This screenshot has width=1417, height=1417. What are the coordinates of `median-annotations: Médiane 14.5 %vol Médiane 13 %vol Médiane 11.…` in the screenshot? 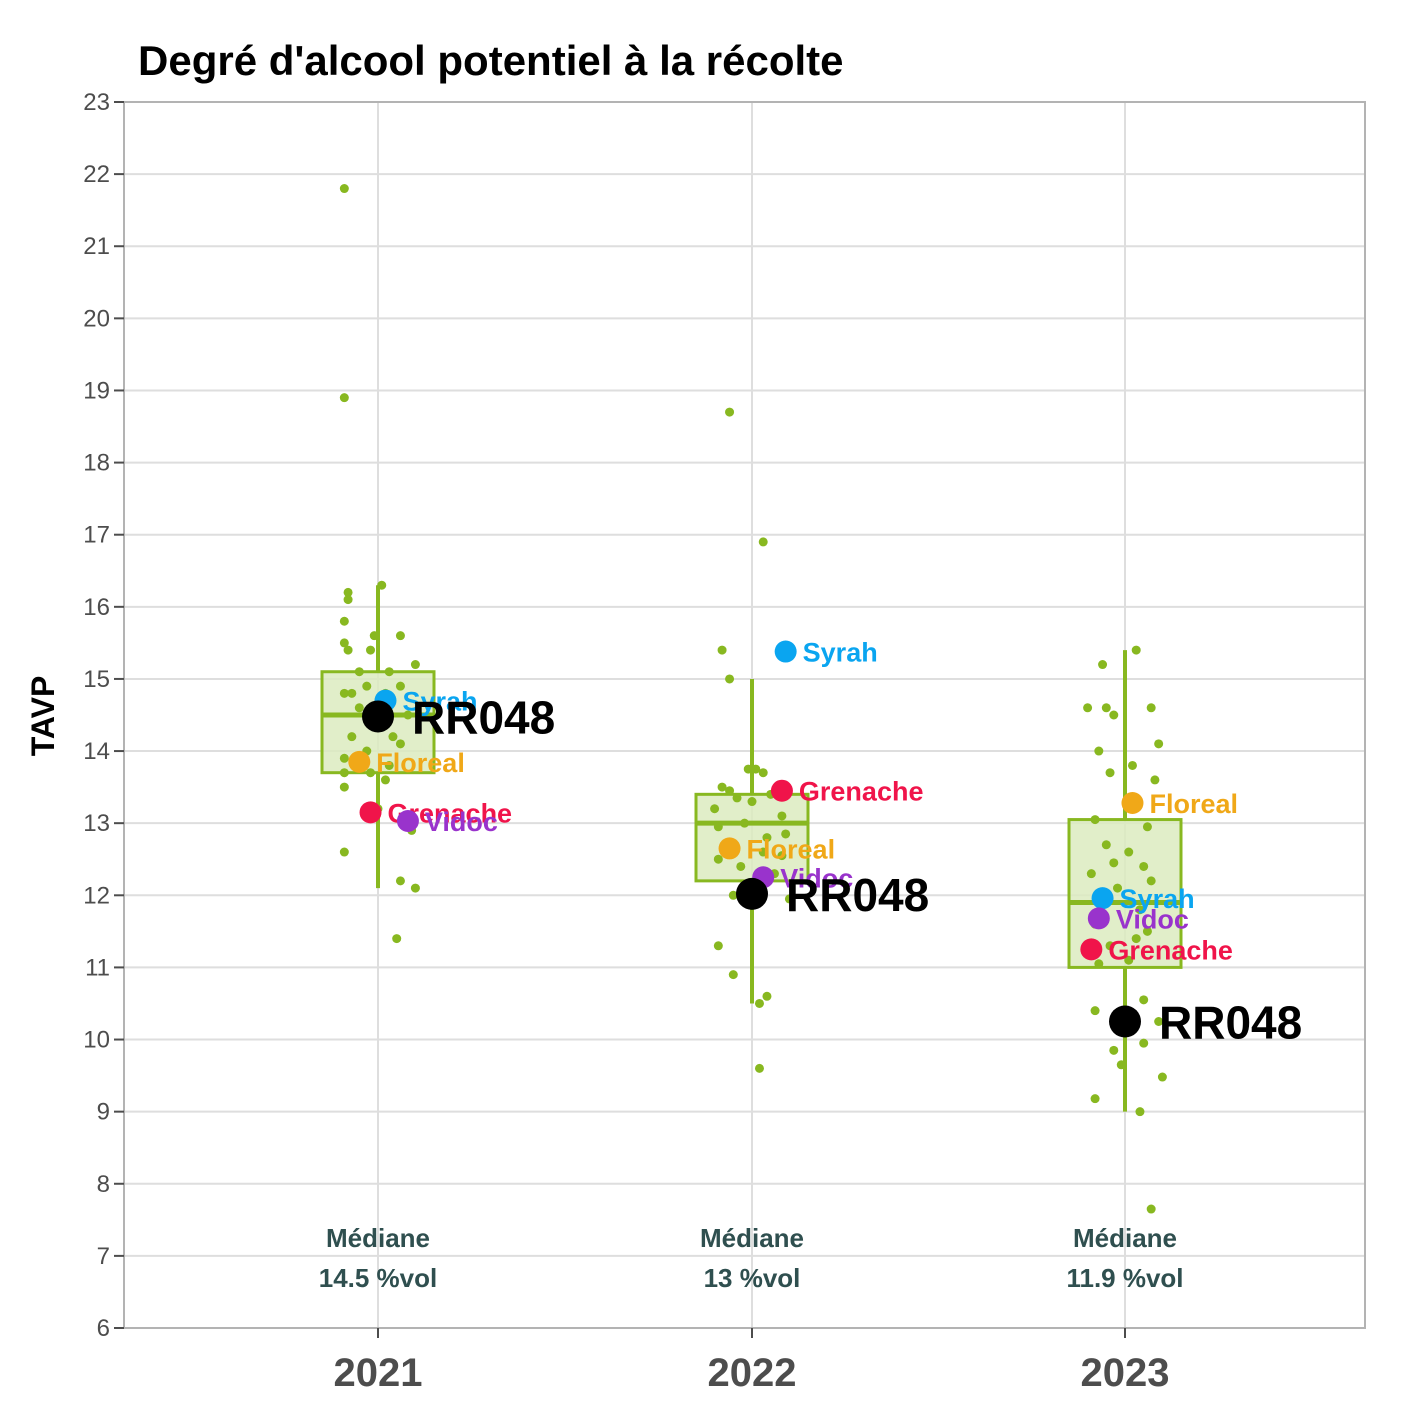 It's located at (751, 1258).